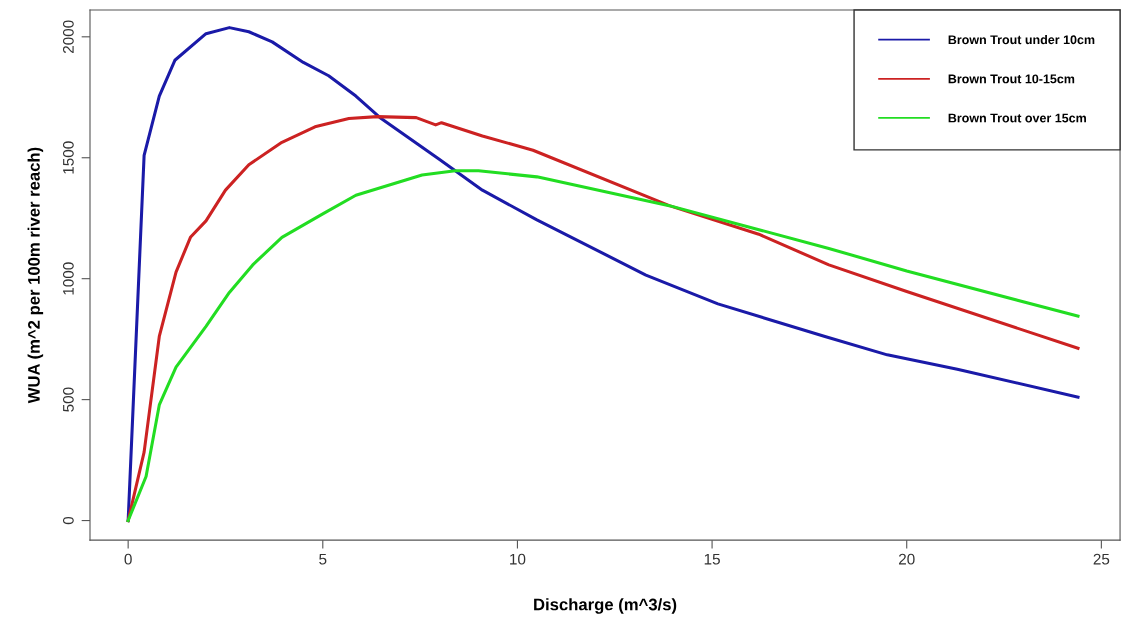 The height and width of the screenshot is (623, 1125). I want to click on y-tick-label: 1500, so click(68, 157).